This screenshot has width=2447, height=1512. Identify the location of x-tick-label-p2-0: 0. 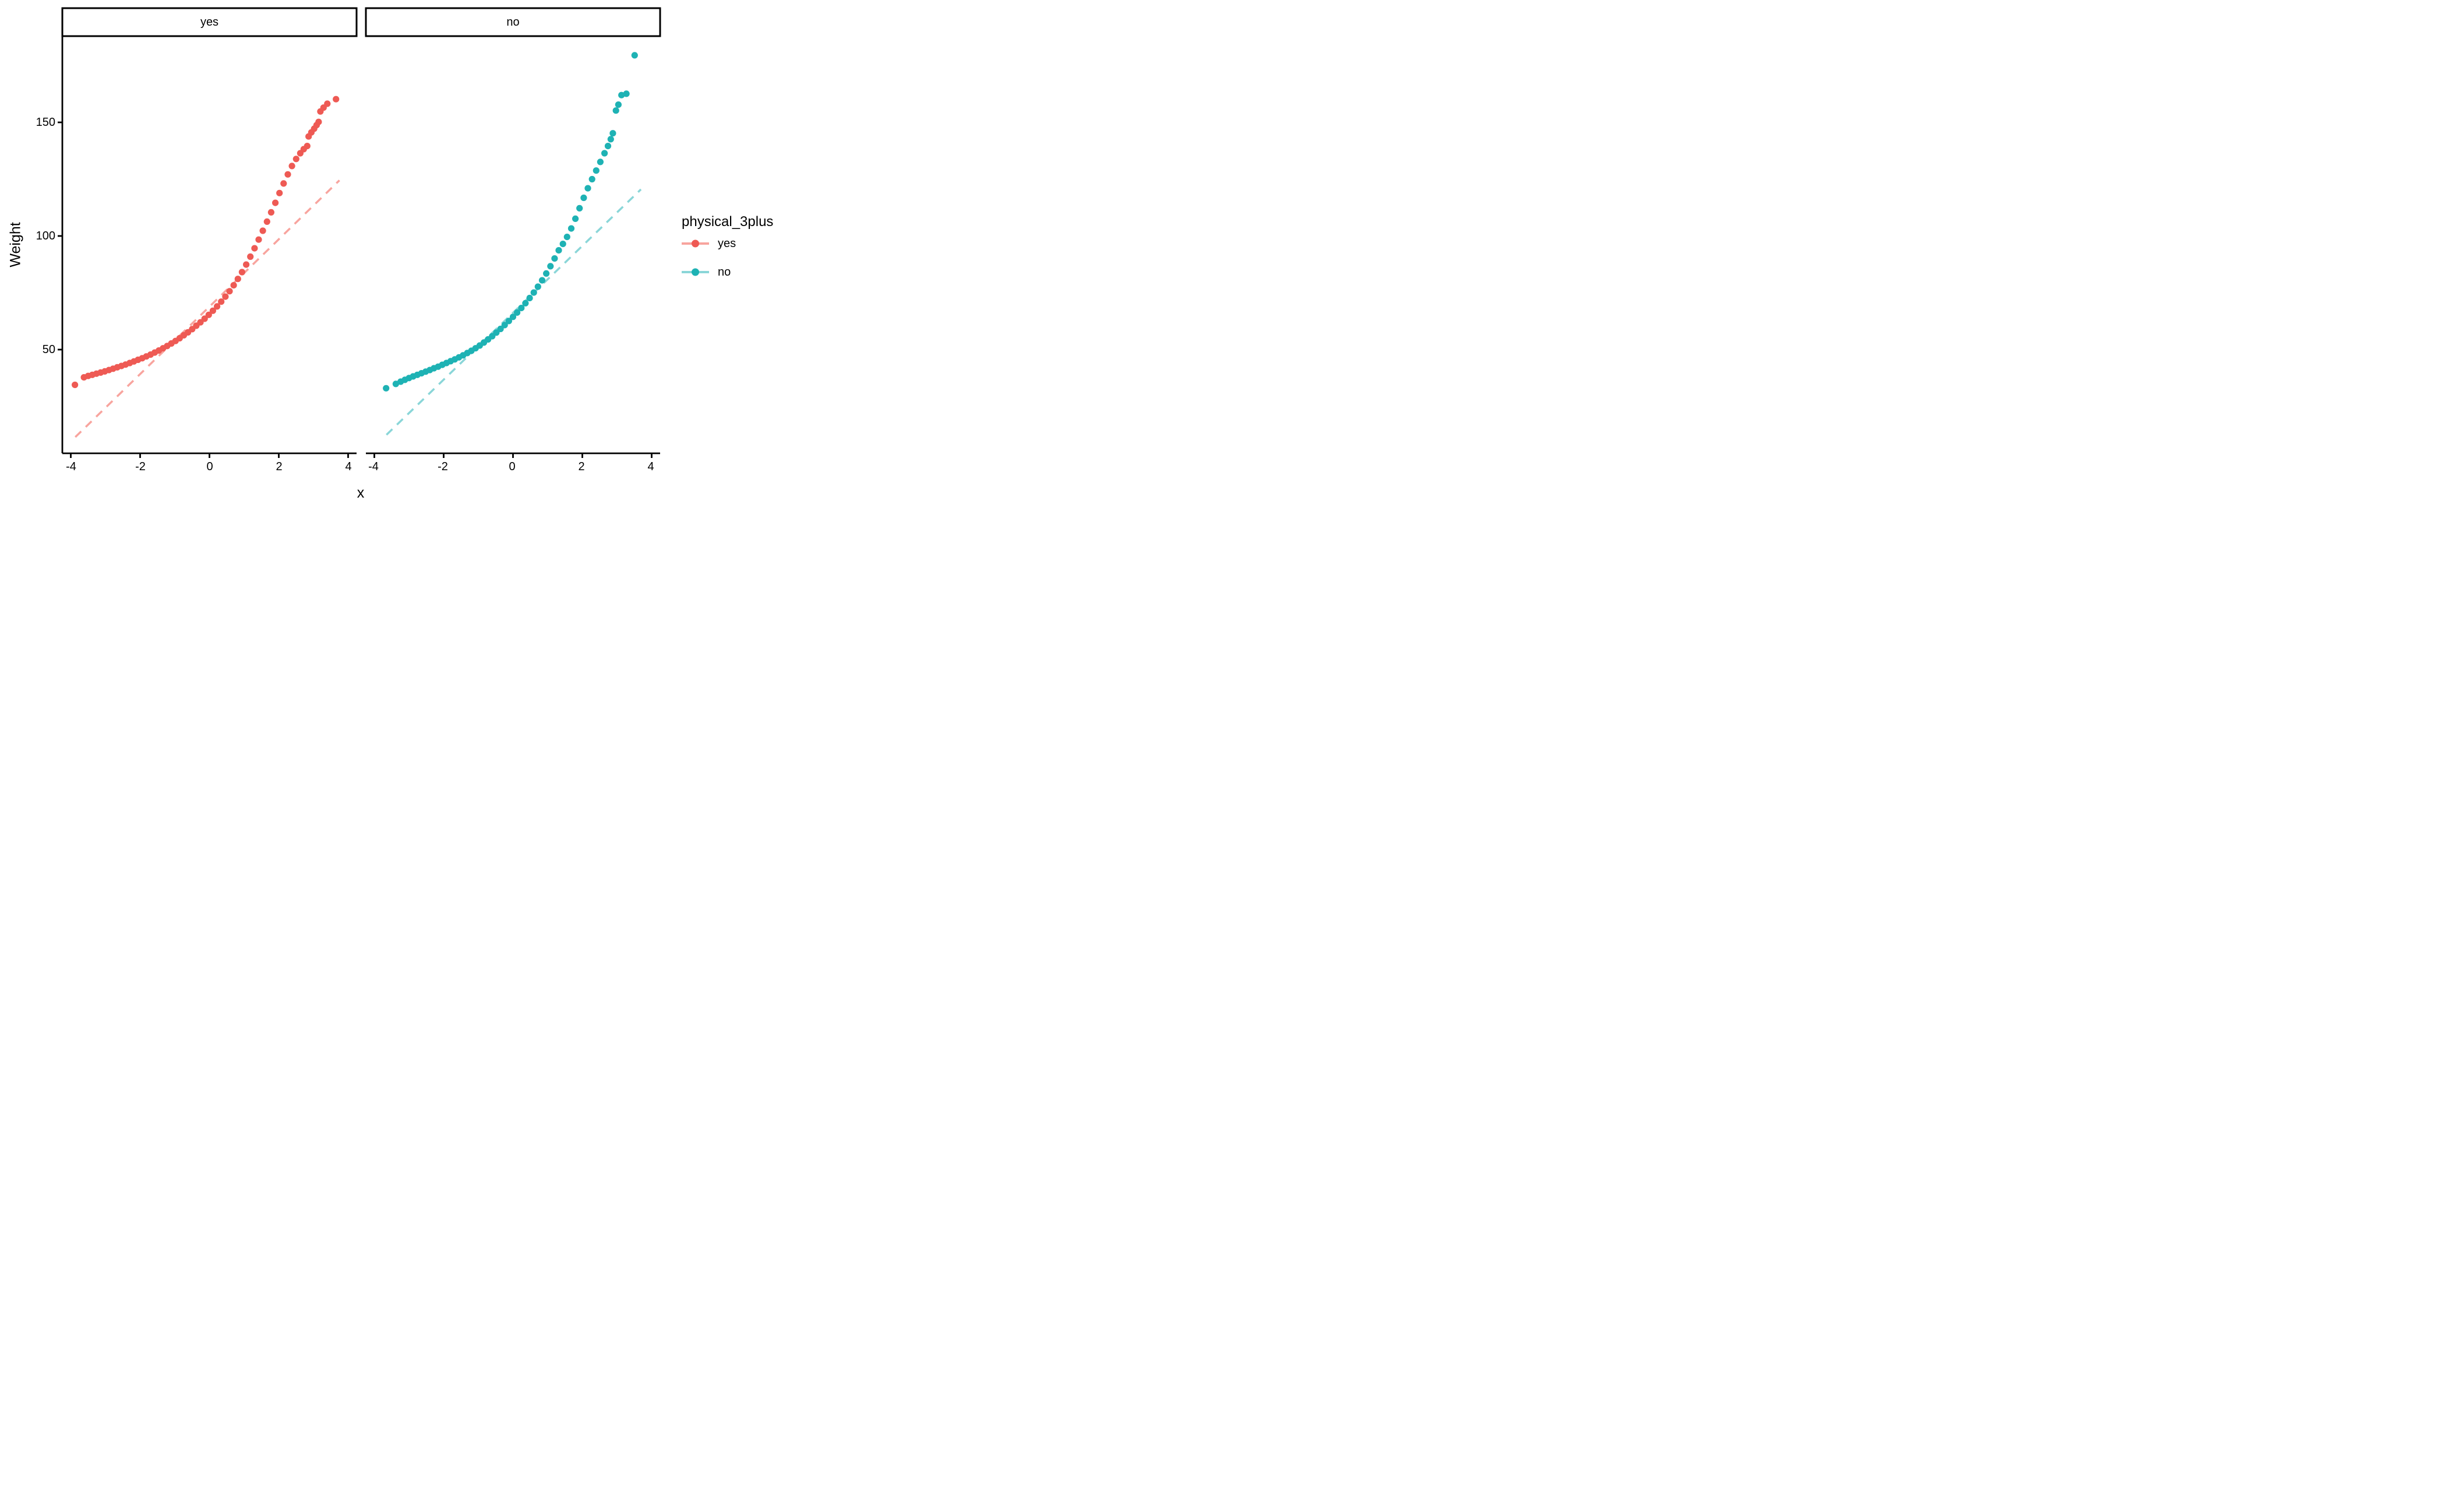
(512, 466).